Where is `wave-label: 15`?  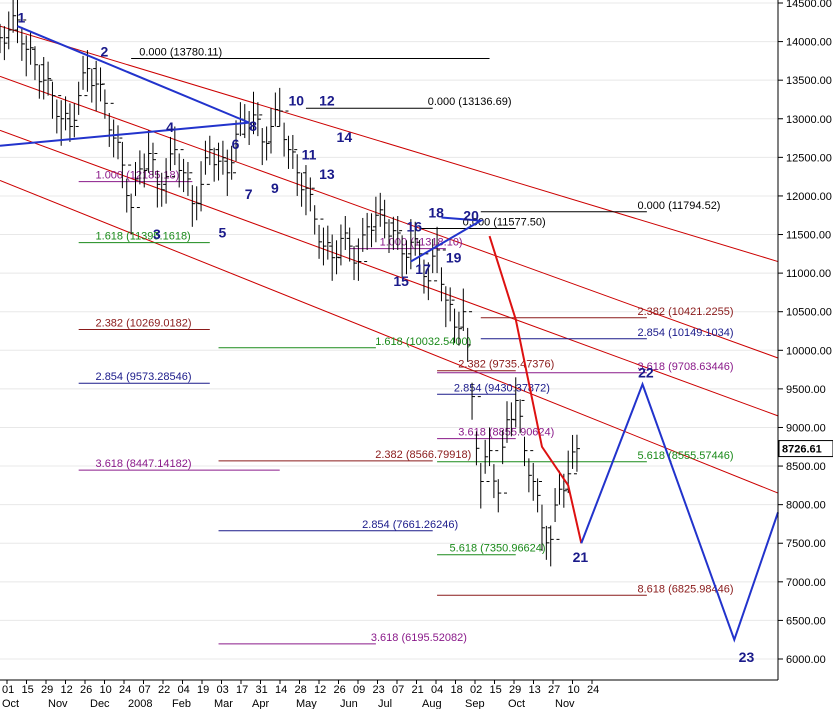 wave-label: 15 is located at coordinates (401, 281).